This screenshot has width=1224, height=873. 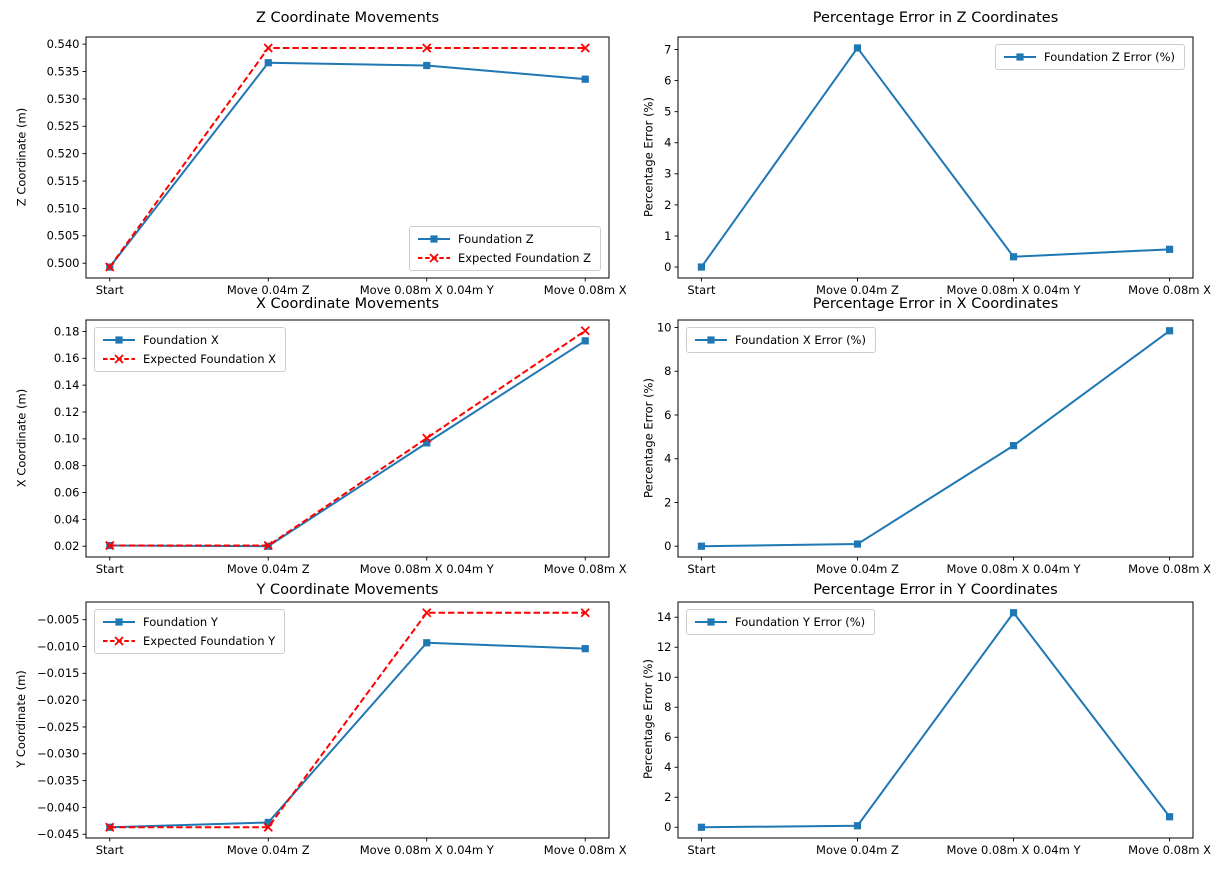 I want to click on svg-text: 0.500, so click(x=63, y=263).